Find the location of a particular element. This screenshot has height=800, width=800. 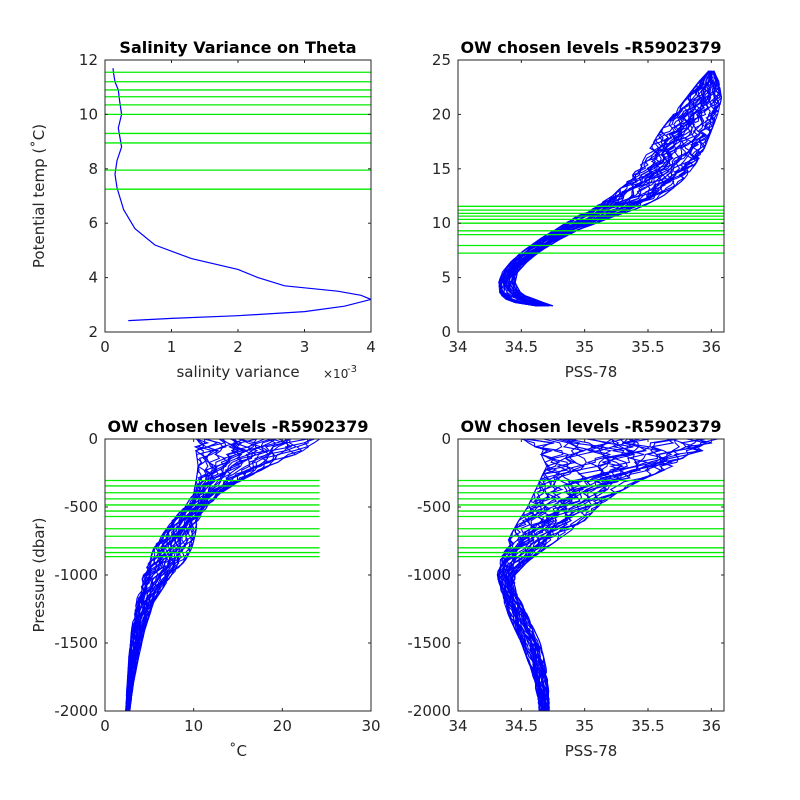

y-tick-label: 12 is located at coordinates (88, 60).